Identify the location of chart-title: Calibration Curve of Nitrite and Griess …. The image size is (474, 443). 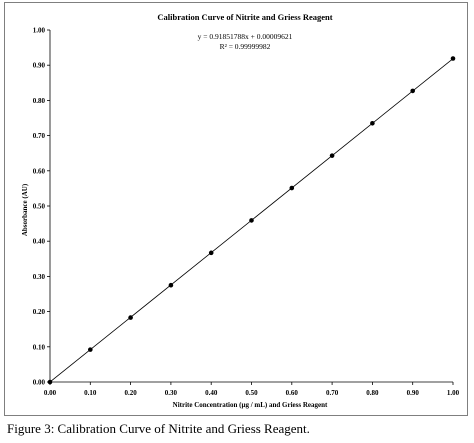
(244, 17).